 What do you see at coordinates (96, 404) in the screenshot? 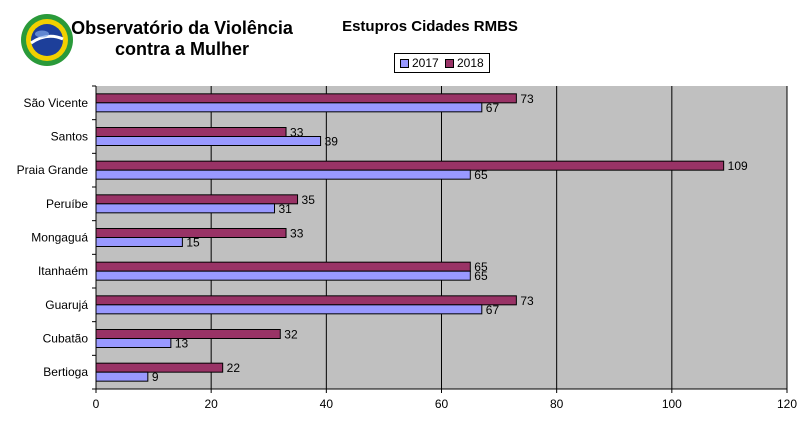
I see `x-tick-label: 0` at bounding box center [96, 404].